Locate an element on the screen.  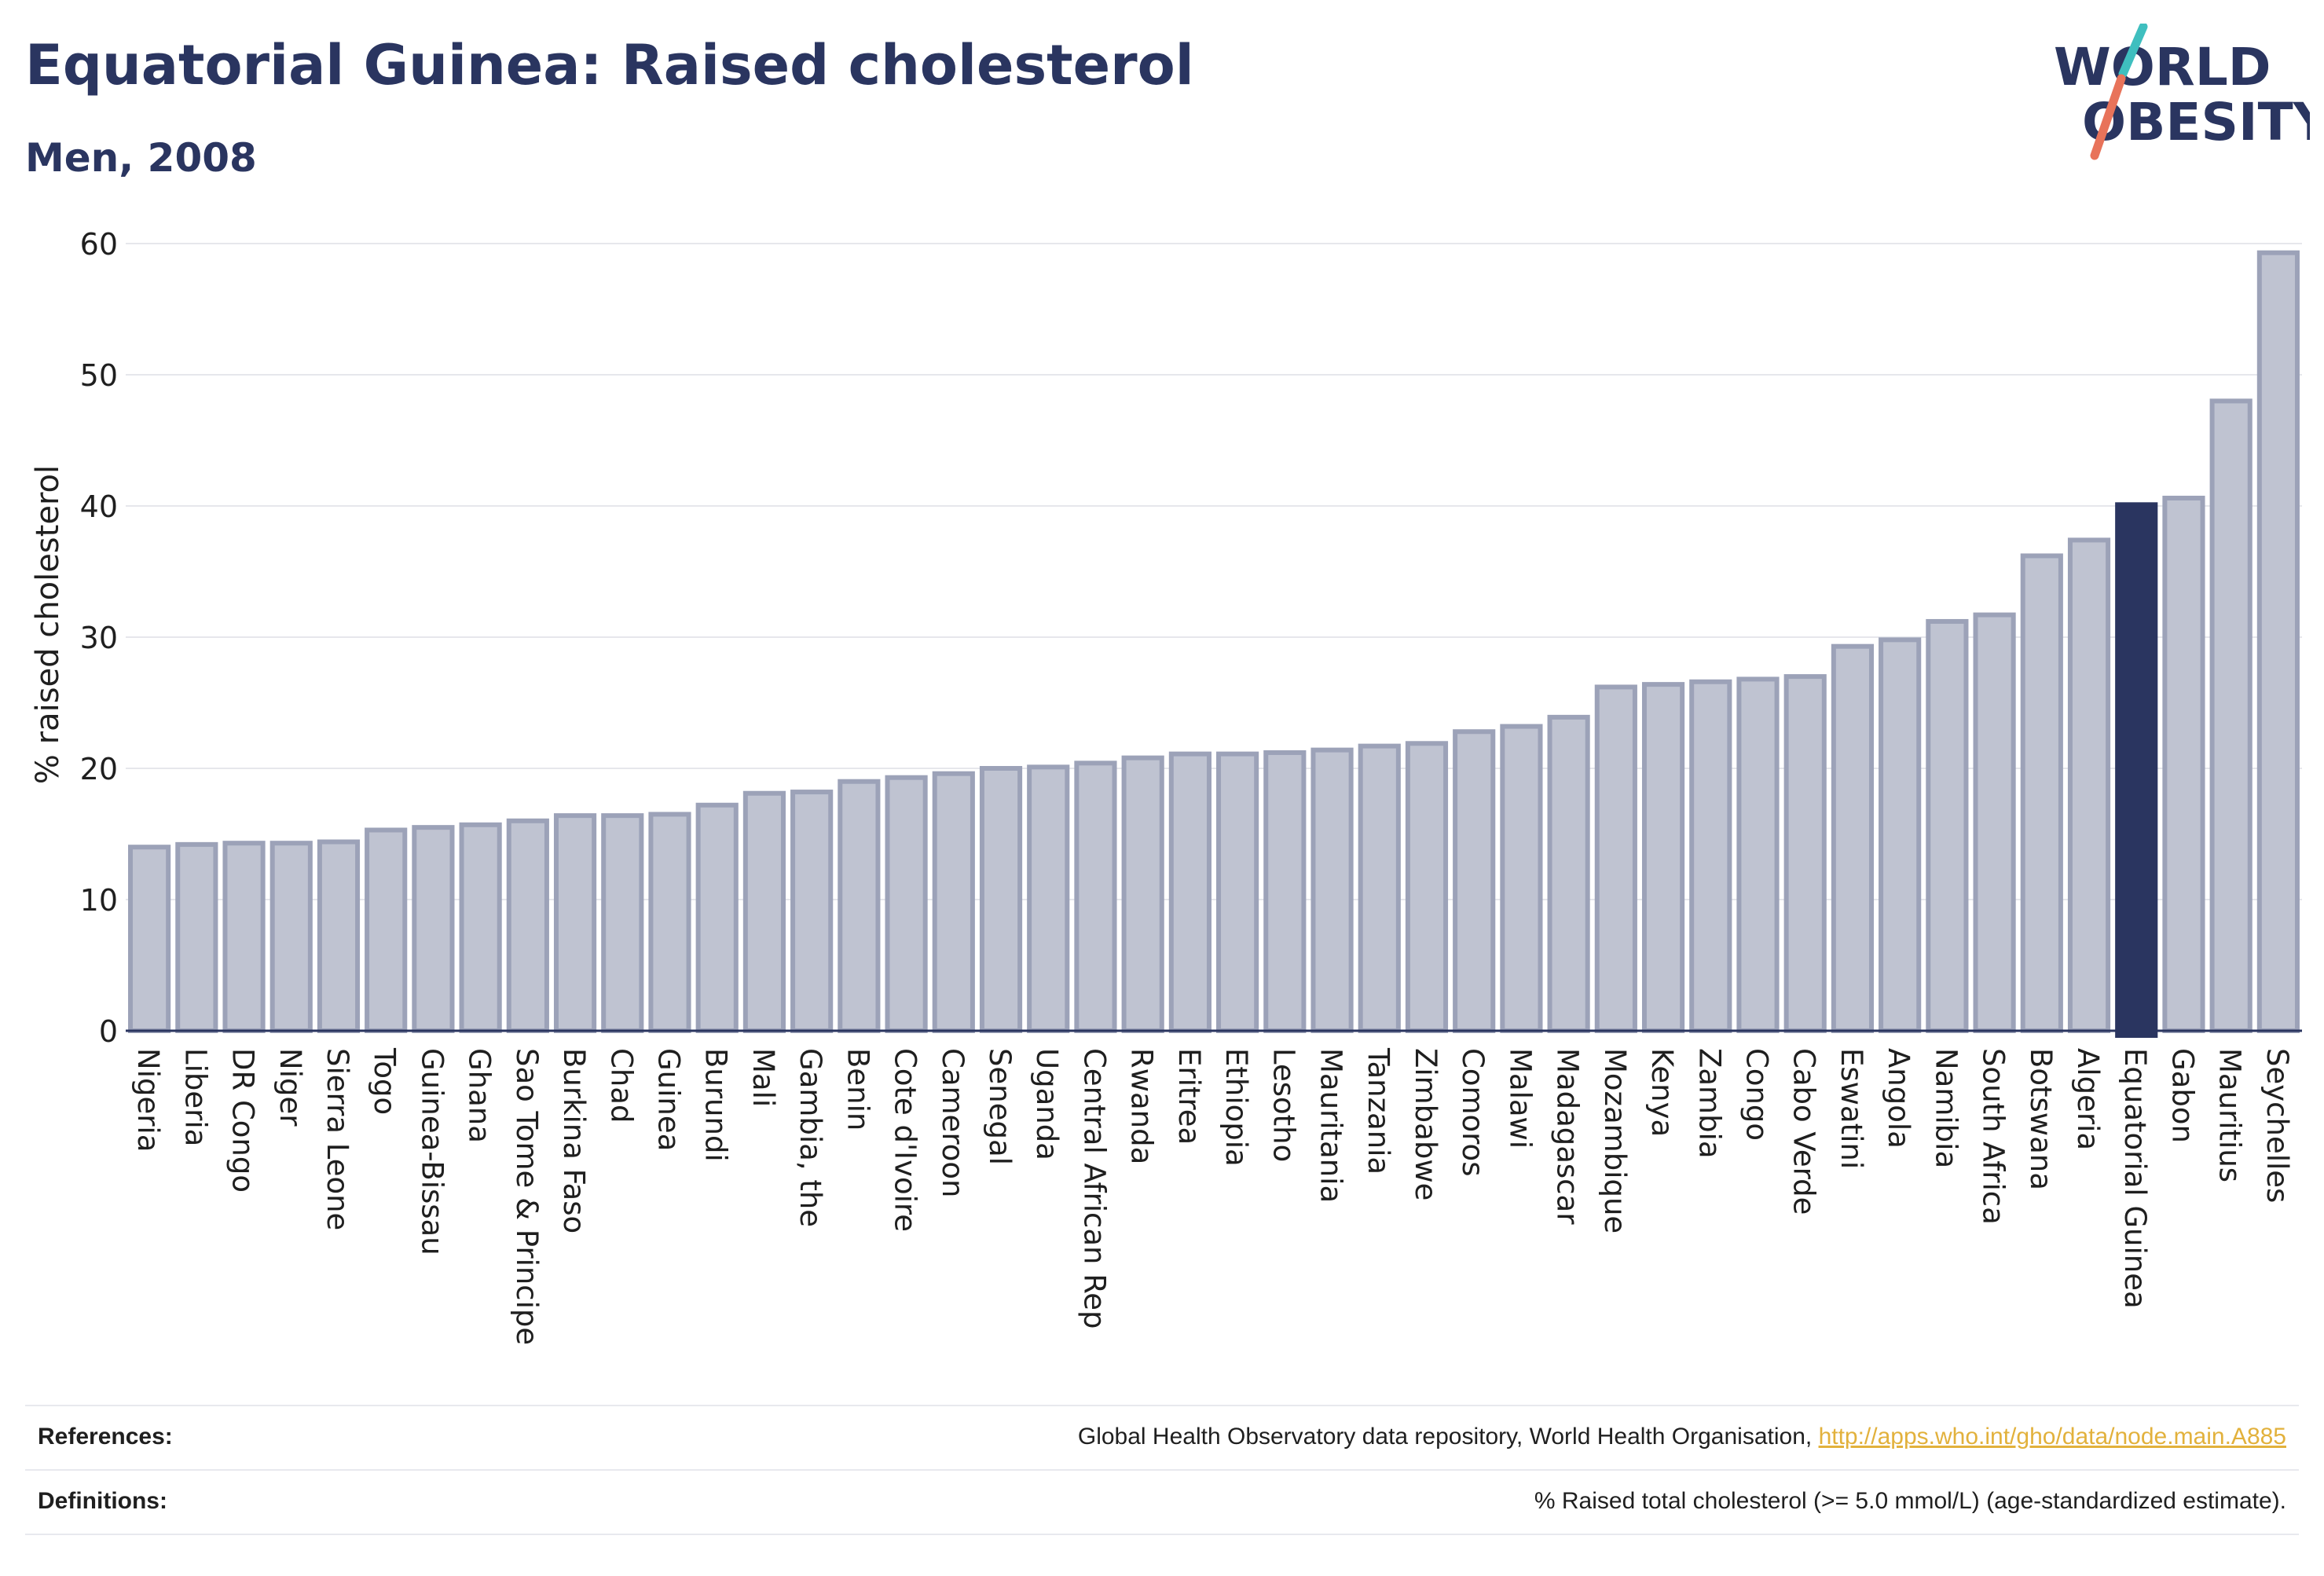
bar-mauritania is located at coordinates (1332, 890).